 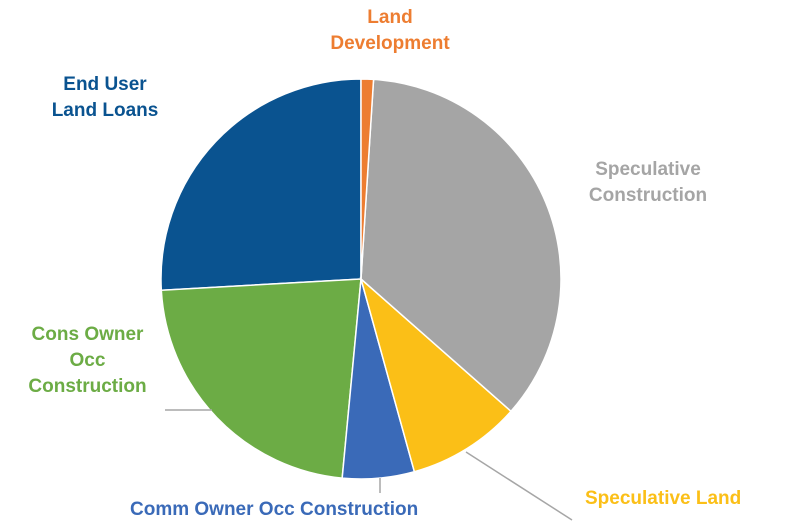 What do you see at coordinates (87, 360) in the screenshot?
I see `slice-label: Cons Owner Occ Construction` at bounding box center [87, 360].